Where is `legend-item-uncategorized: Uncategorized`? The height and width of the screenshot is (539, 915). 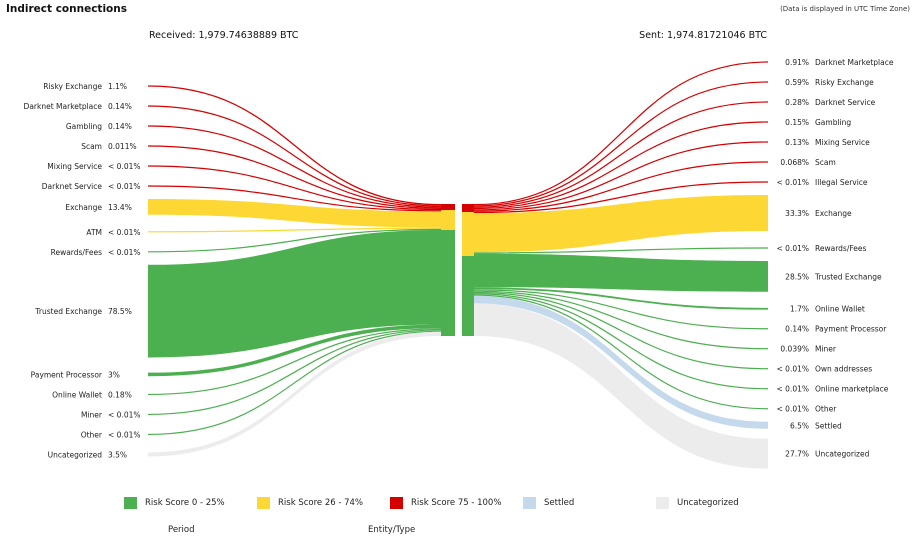
legend-item-uncategorized: Uncategorized is located at coordinates (697, 503).